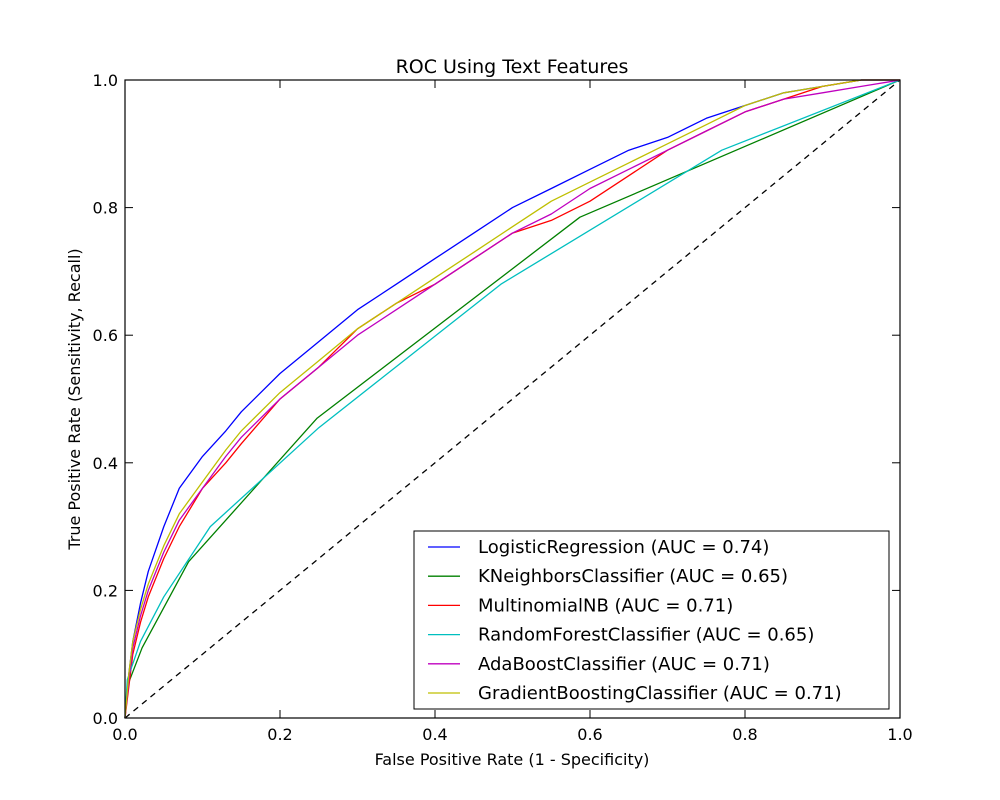 The height and width of the screenshot is (800, 1000). Describe the element at coordinates (589, 734) in the screenshot. I see `x-tick-label: 0.6` at that location.